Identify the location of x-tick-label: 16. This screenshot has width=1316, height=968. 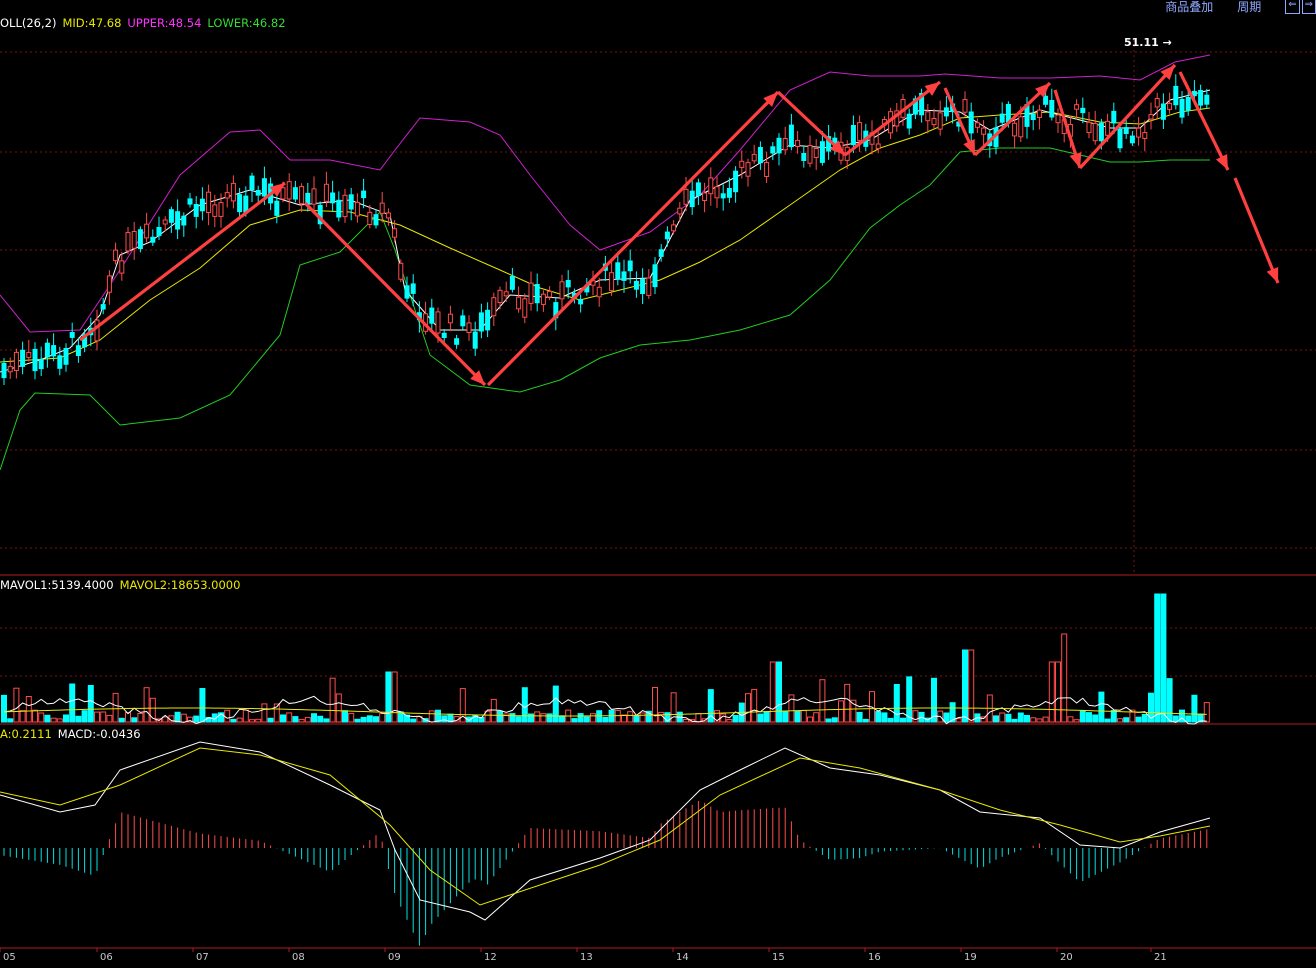
(874, 957).